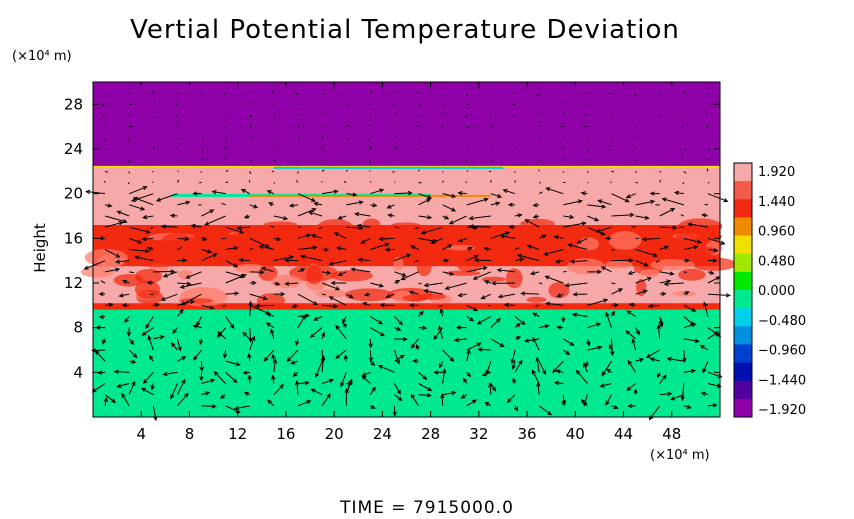 This screenshot has width=854, height=519. I want to click on boundary-line, so click(388, 167).